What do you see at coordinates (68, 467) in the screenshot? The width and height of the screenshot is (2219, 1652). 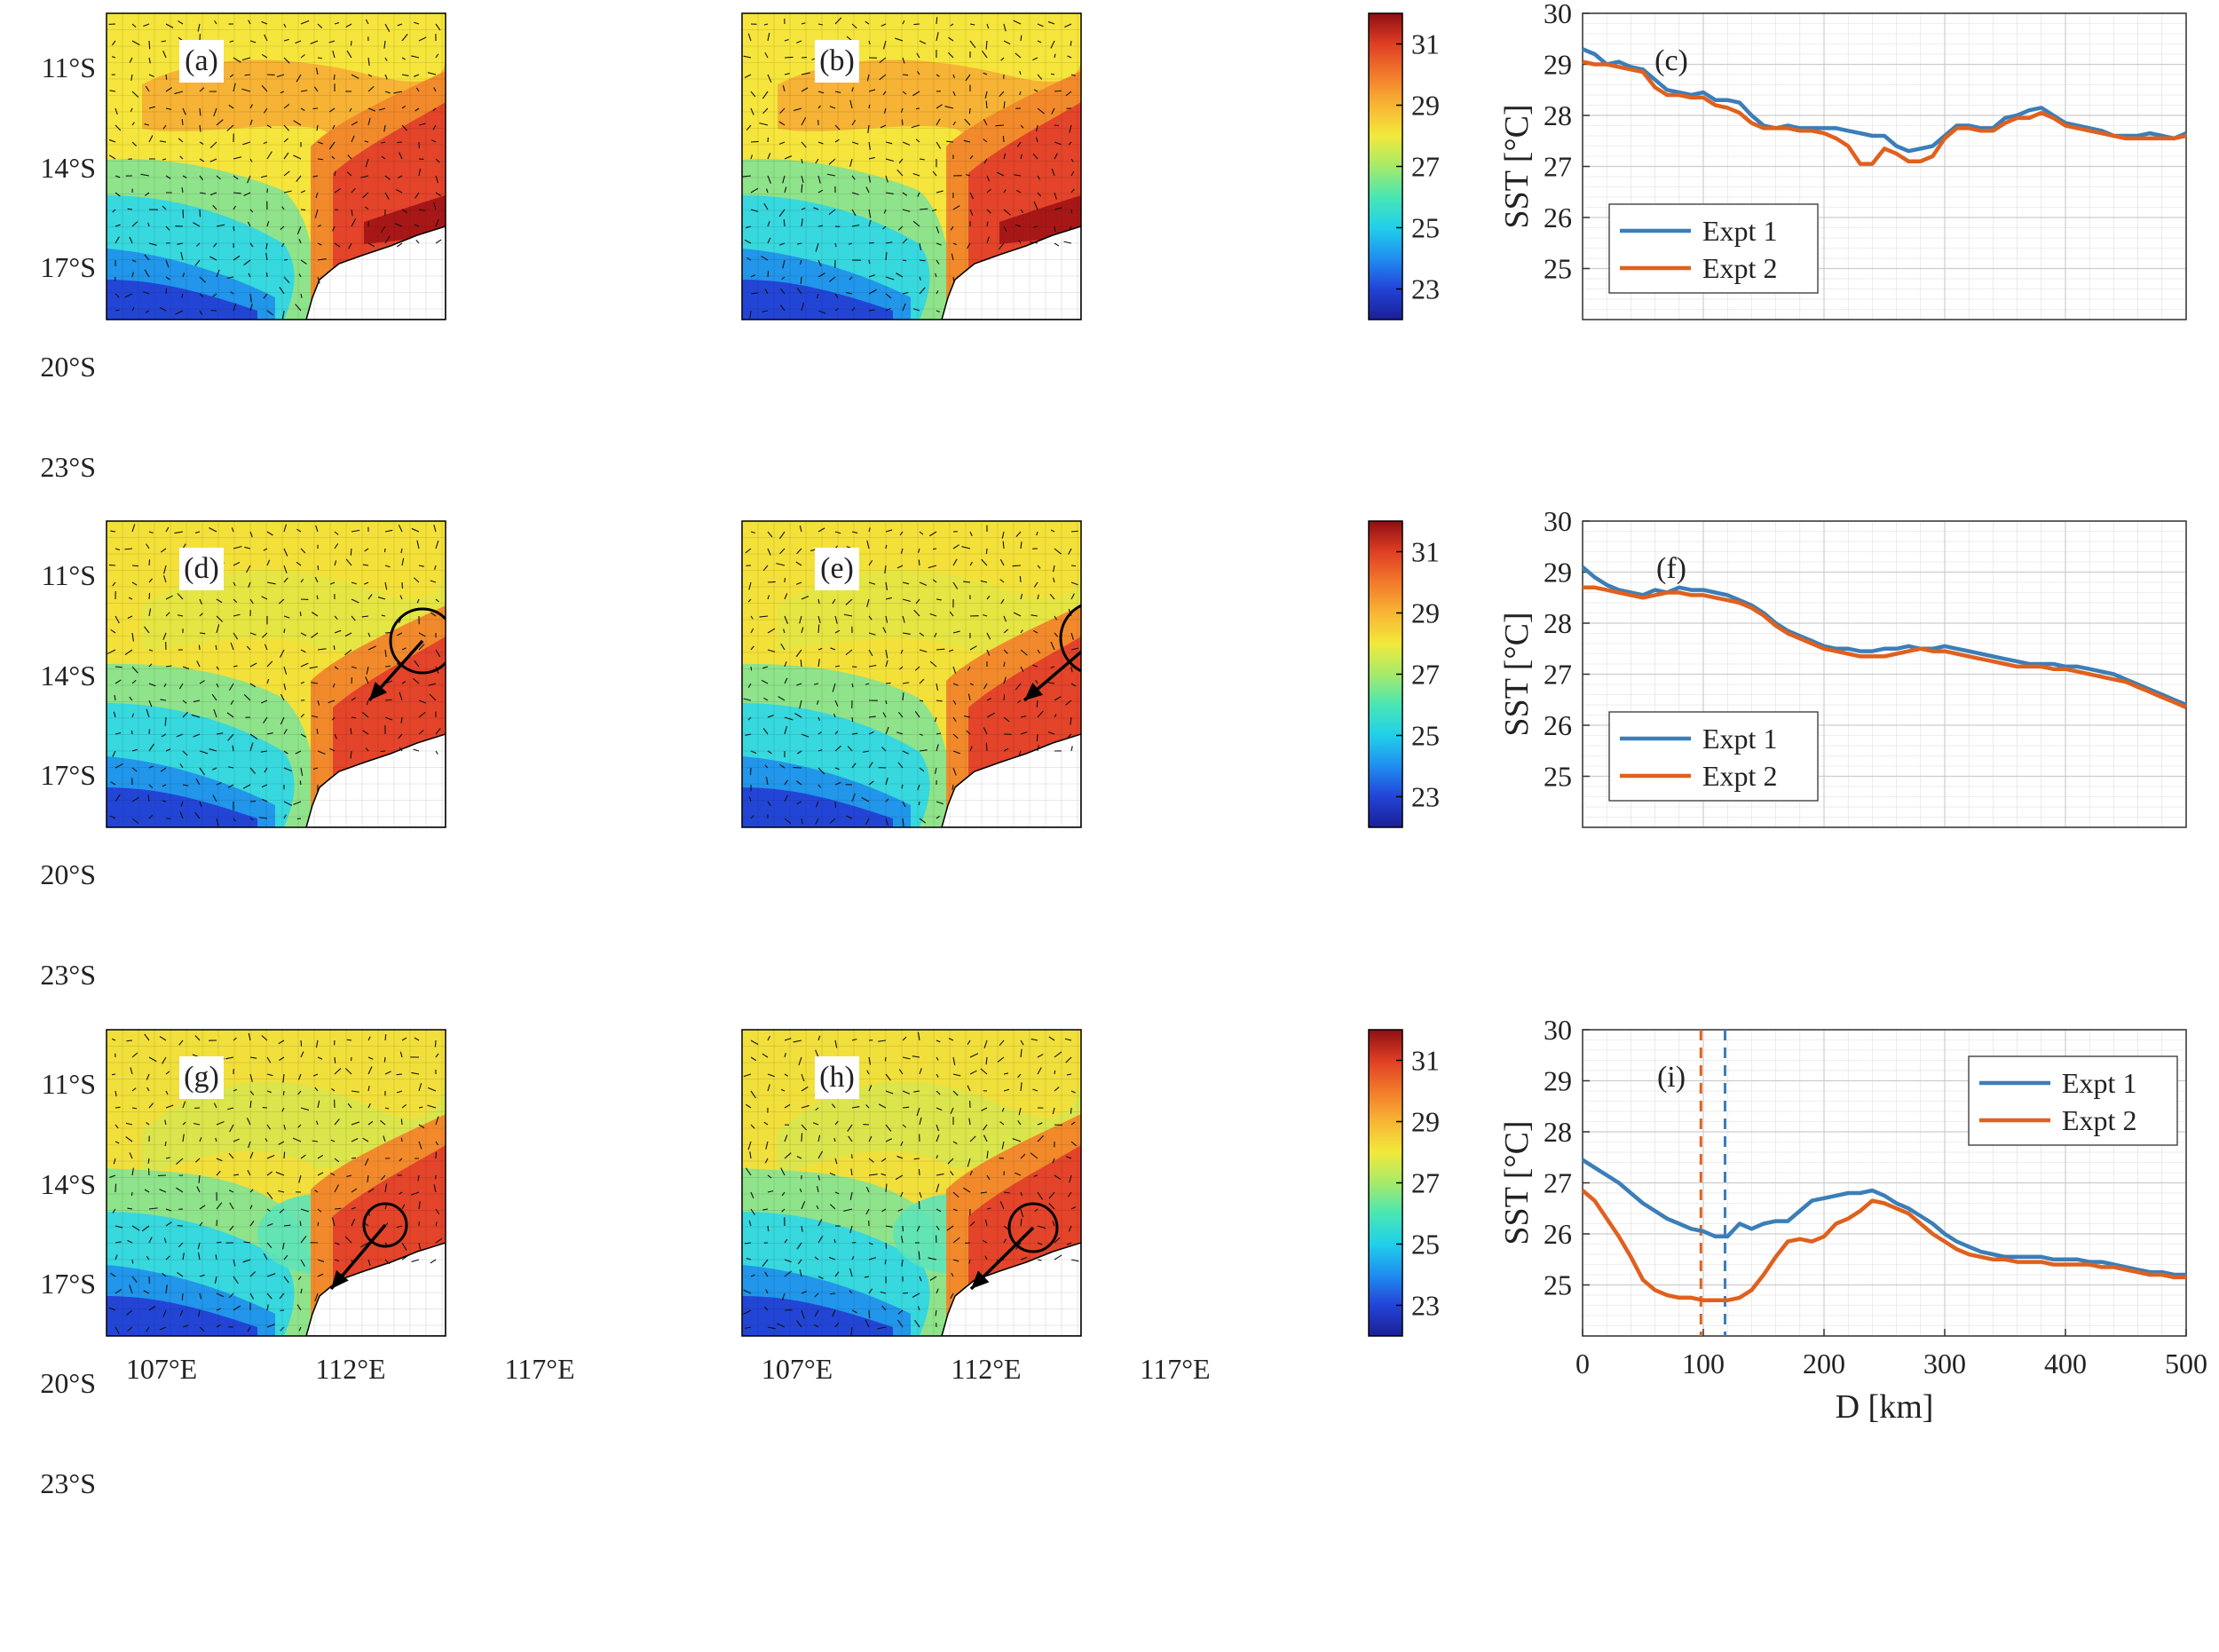 I see `lat-tick-label: 23°S` at bounding box center [68, 467].